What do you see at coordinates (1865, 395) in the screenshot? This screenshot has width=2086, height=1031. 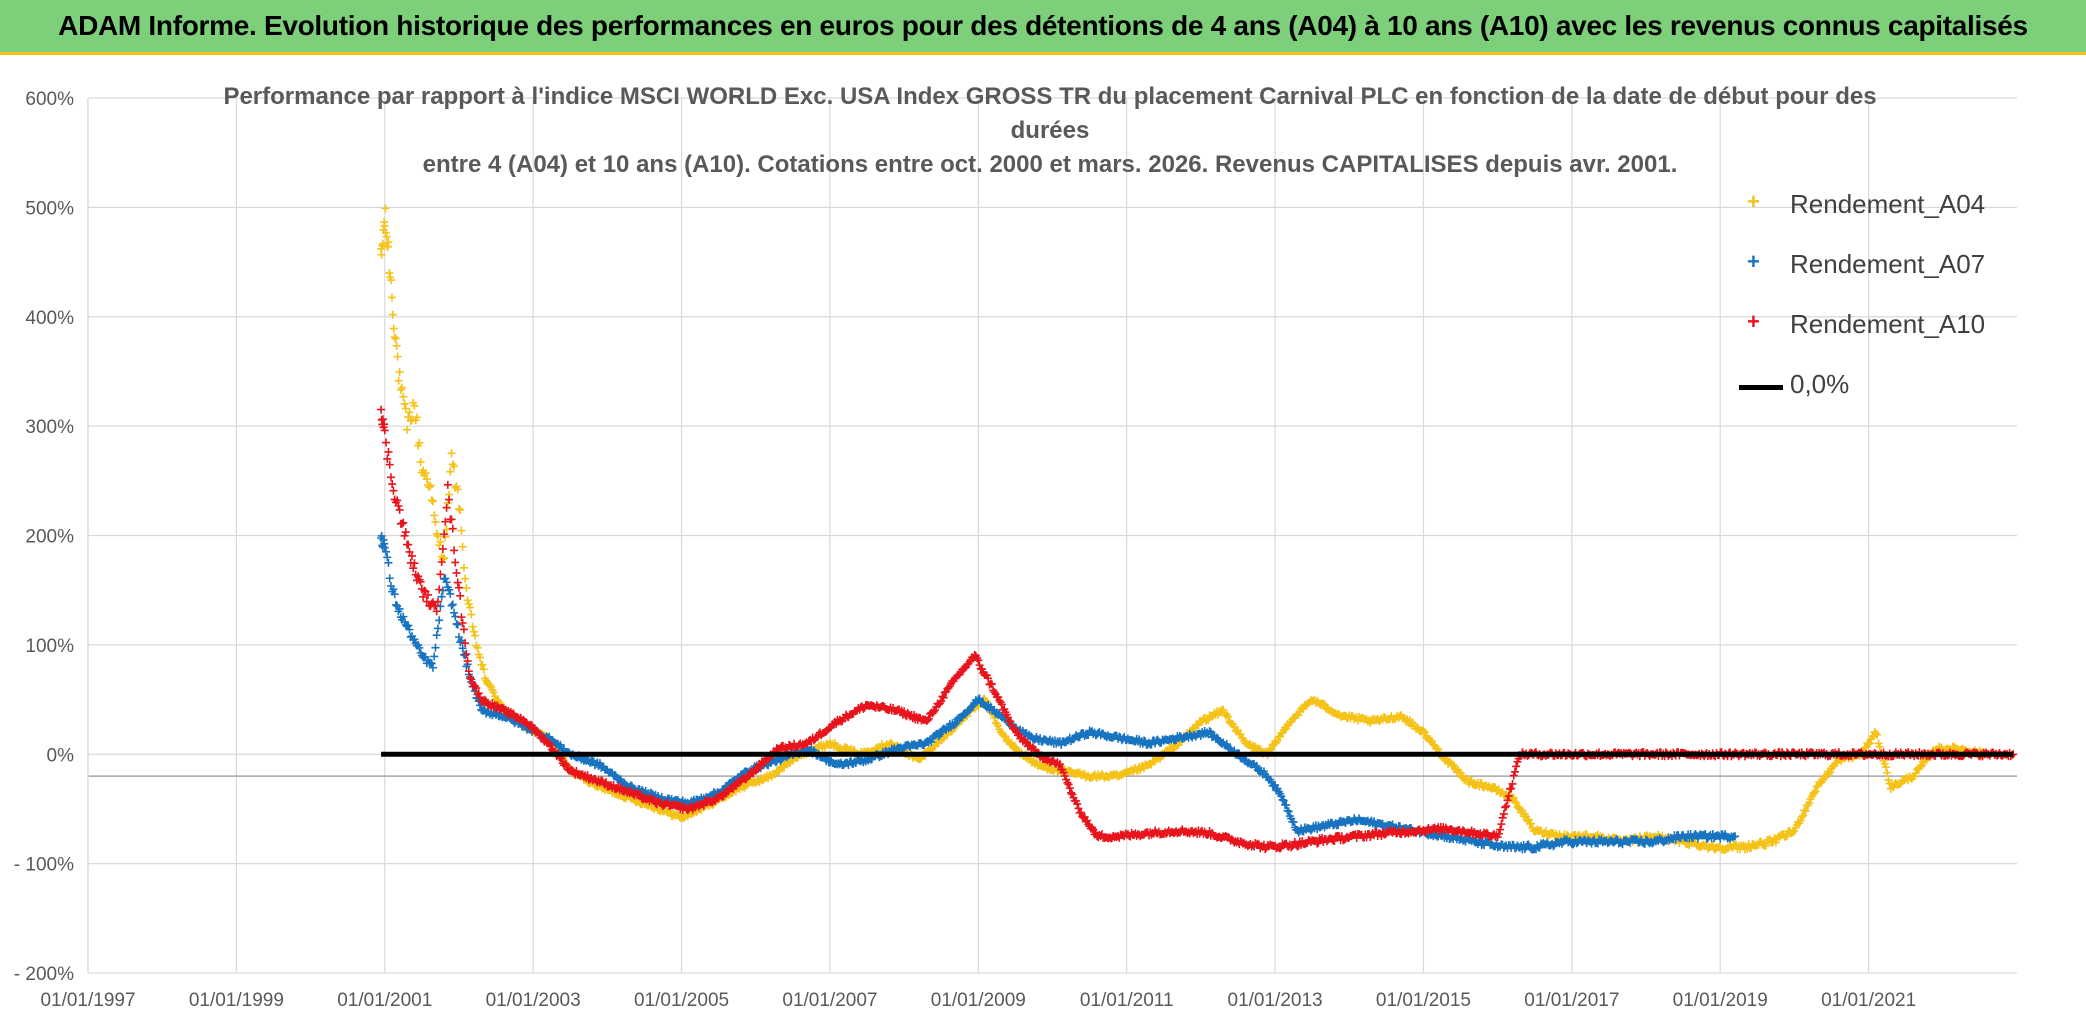 I see `legend-entry-zero: 0,0%` at bounding box center [1865, 395].